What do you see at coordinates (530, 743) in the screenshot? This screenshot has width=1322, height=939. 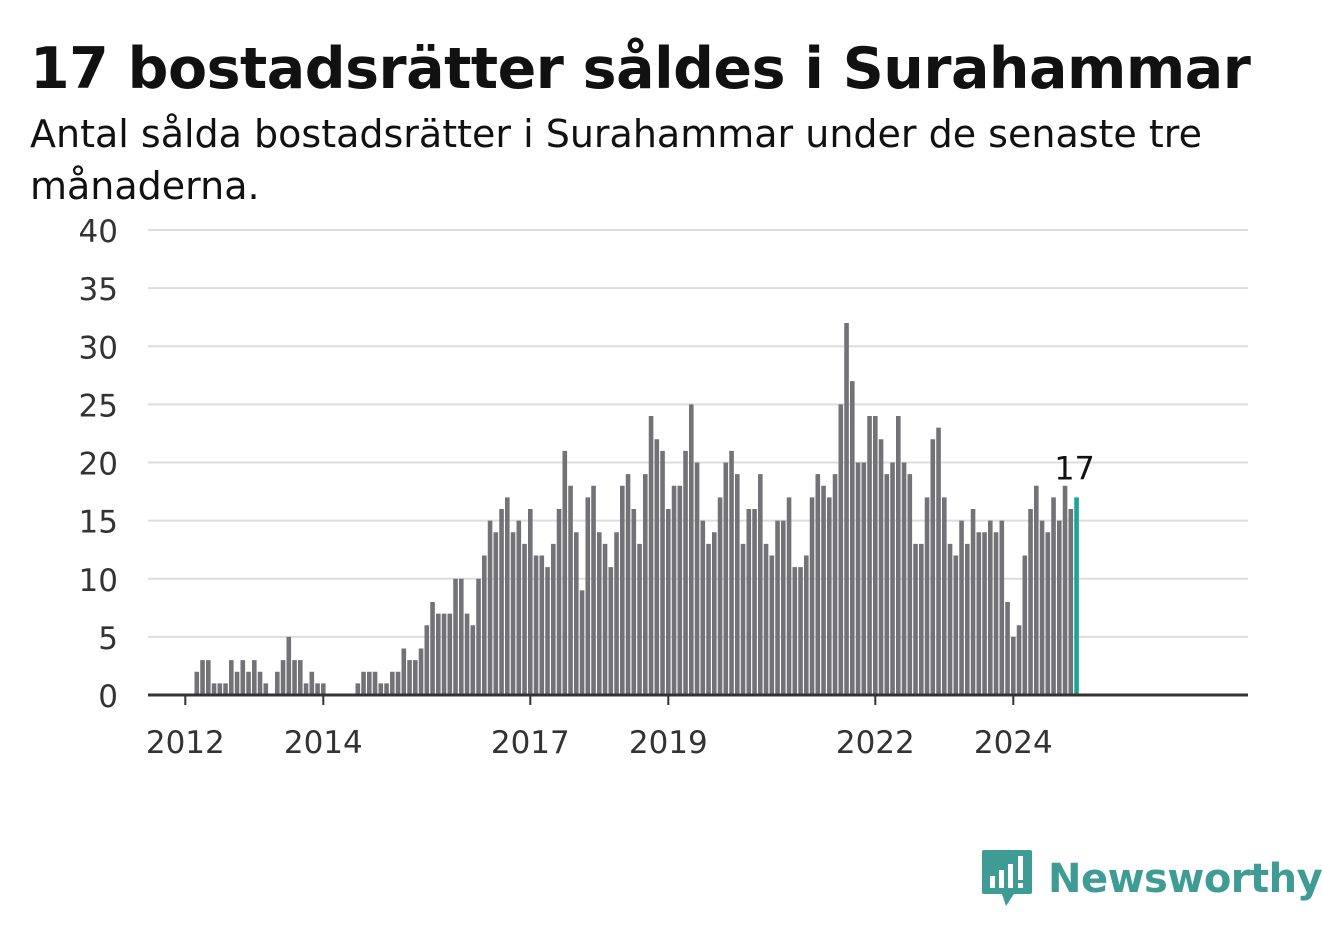 I see `x-tick-label: 2017` at bounding box center [530, 743].